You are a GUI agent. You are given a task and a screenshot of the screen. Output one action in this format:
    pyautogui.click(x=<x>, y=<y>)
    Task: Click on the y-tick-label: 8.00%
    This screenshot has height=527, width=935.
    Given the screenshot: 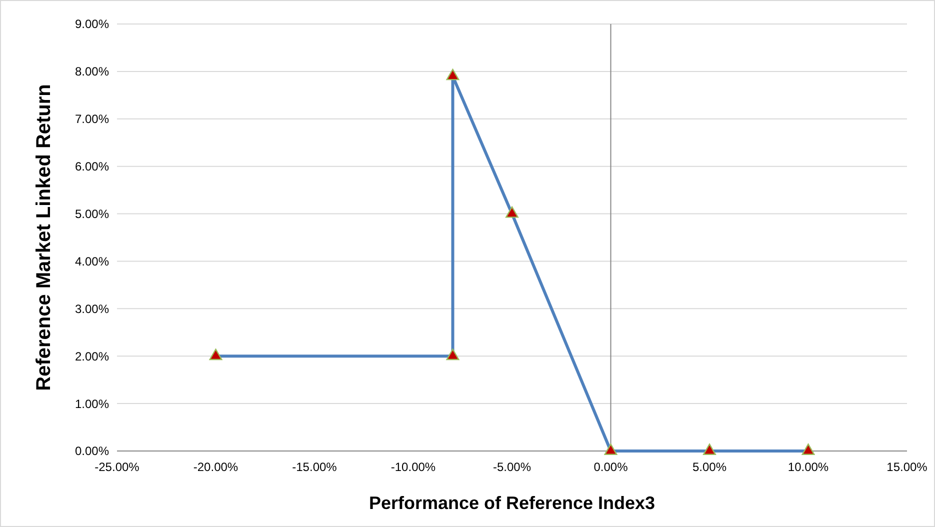 What is the action you would take?
    pyautogui.click(x=92, y=71)
    